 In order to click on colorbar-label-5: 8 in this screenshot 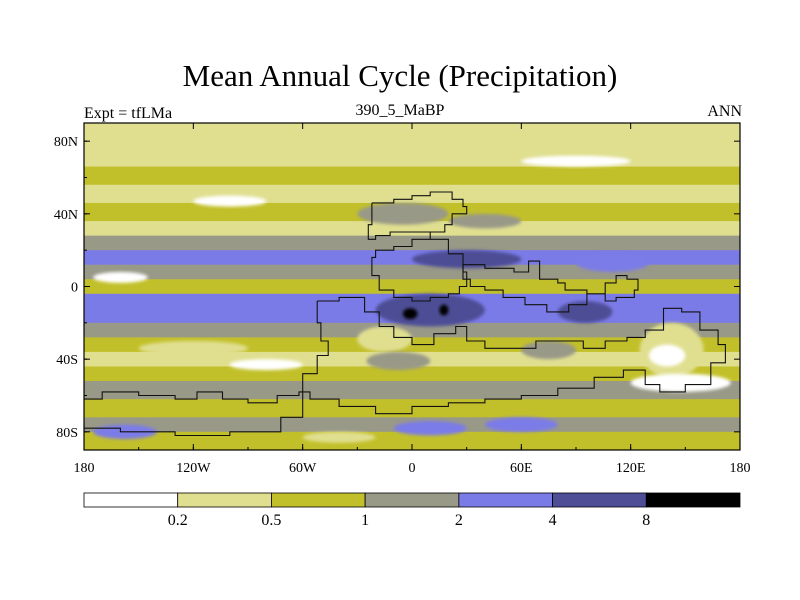, I will do `click(646, 520)`.